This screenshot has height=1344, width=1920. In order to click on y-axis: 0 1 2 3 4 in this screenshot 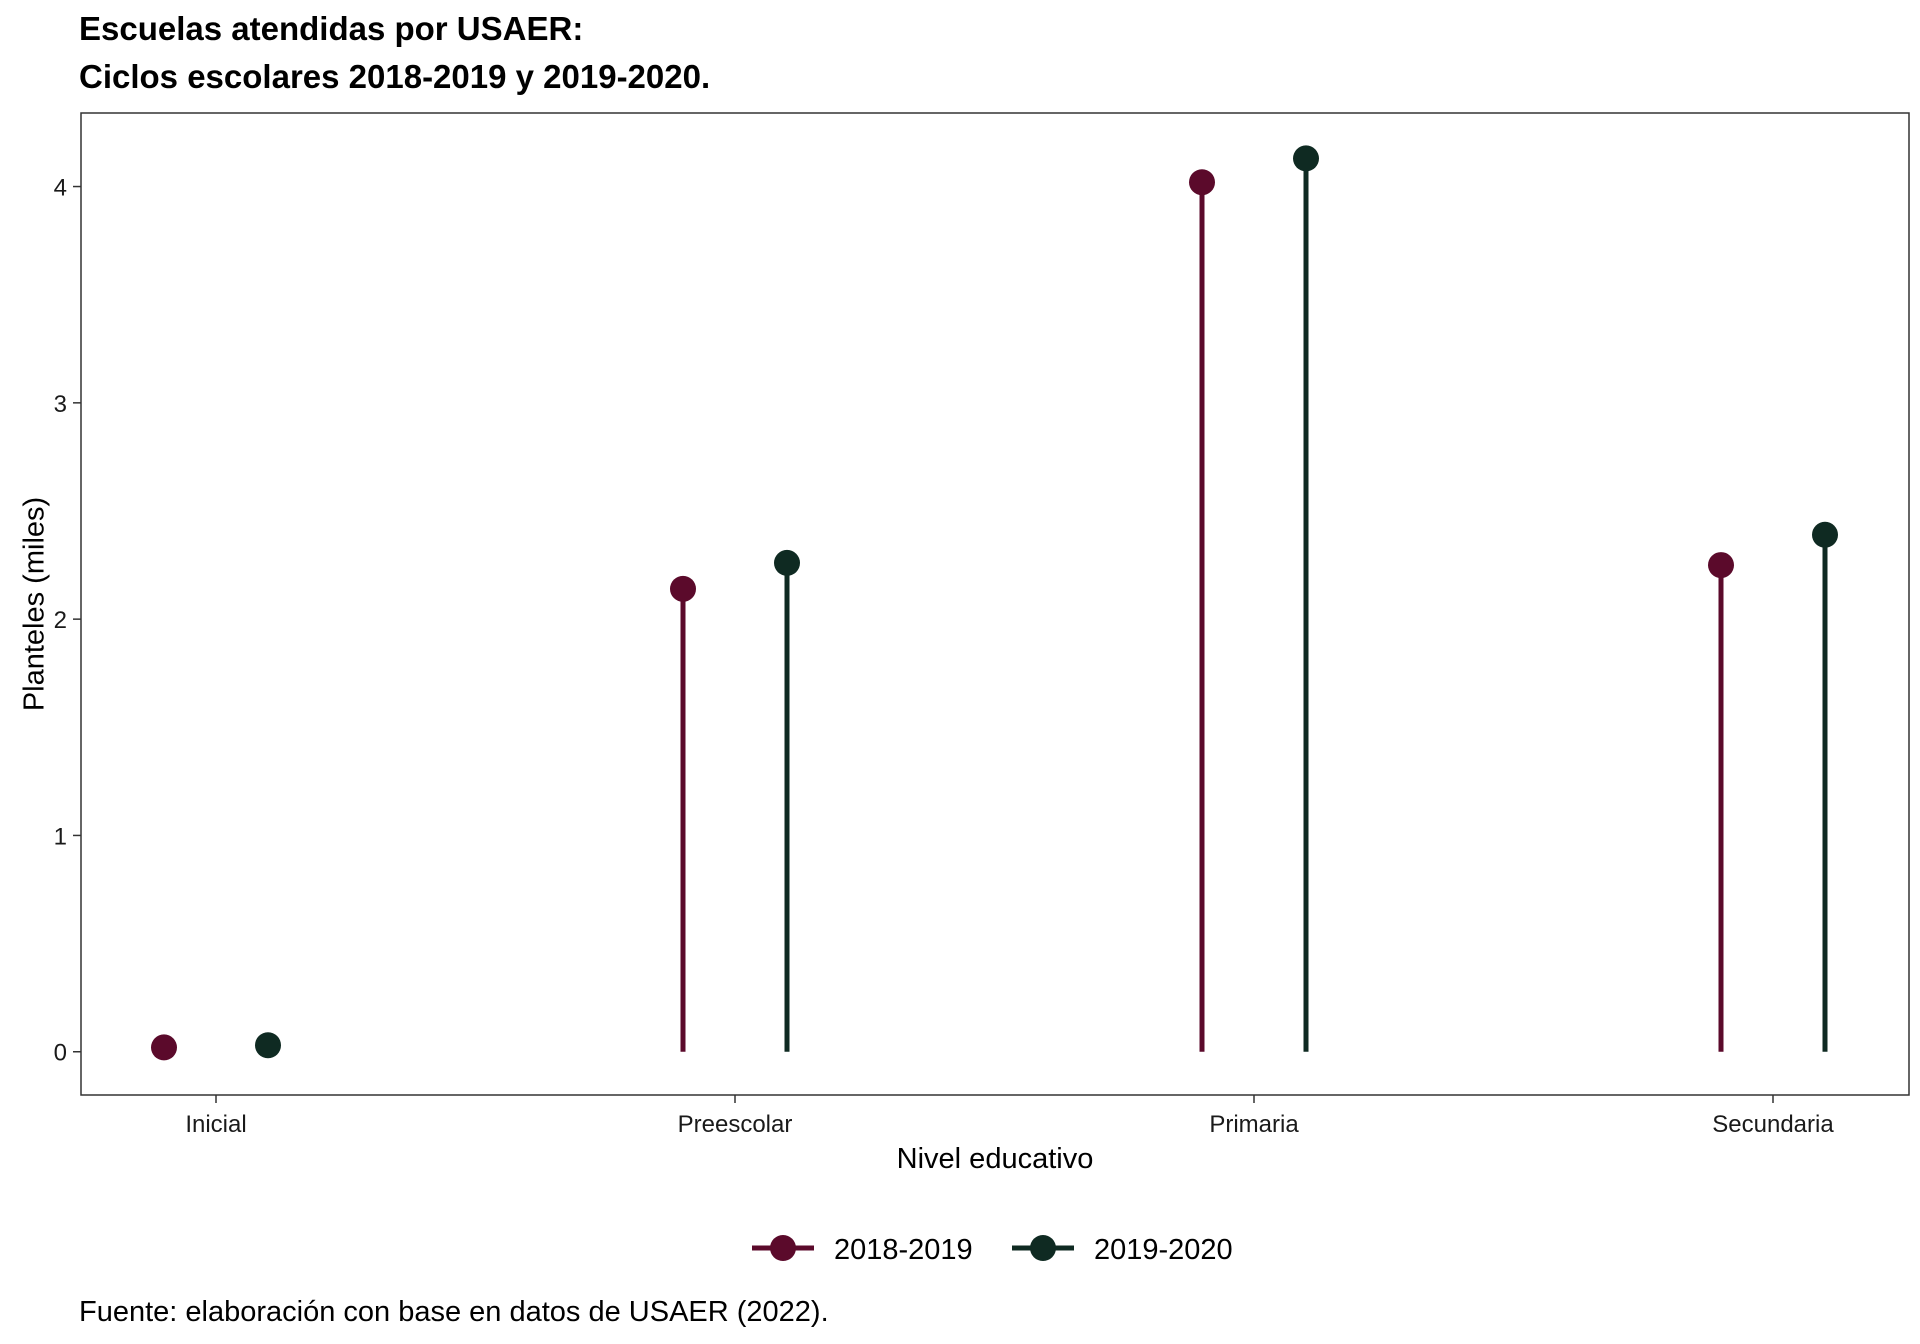, I will do `click(67, 621)`.